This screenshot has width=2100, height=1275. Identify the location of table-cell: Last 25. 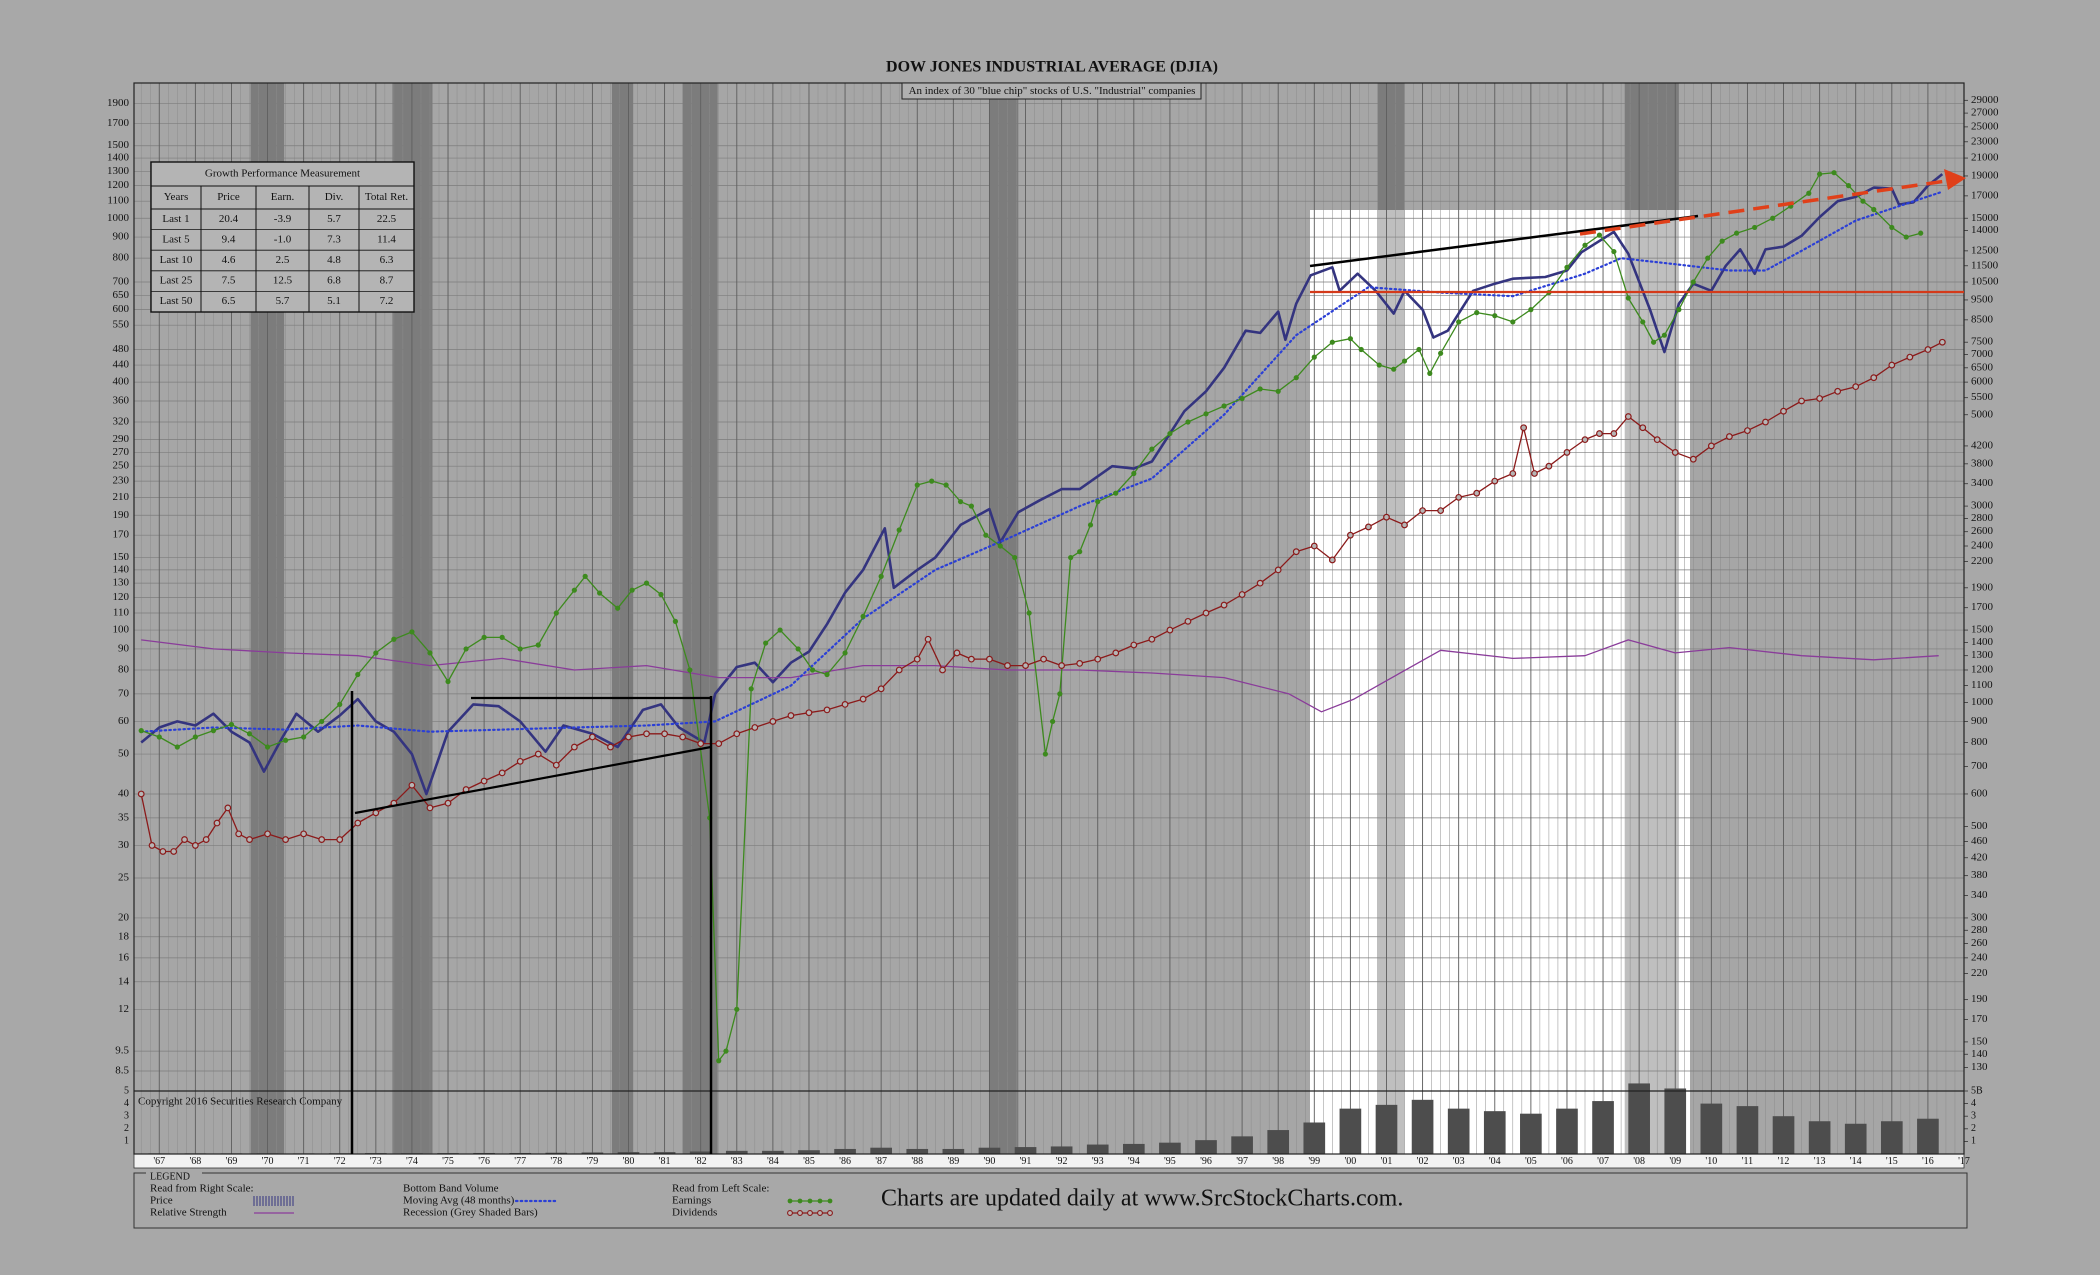
(176, 281).